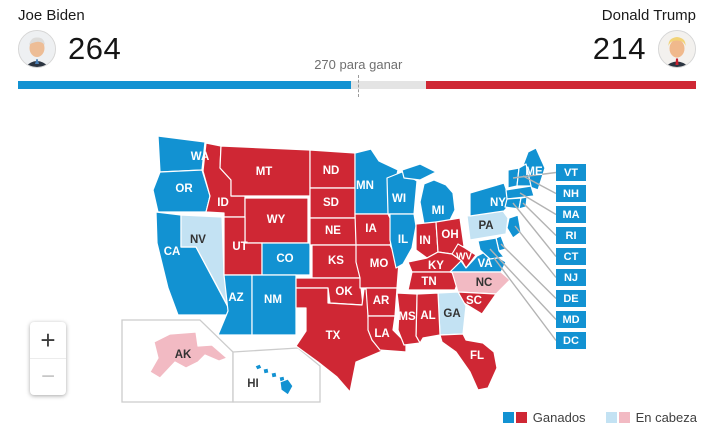 This screenshot has width=714, height=438. What do you see at coordinates (266, 371) in the screenshot?
I see `state-HI2` at bounding box center [266, 371].